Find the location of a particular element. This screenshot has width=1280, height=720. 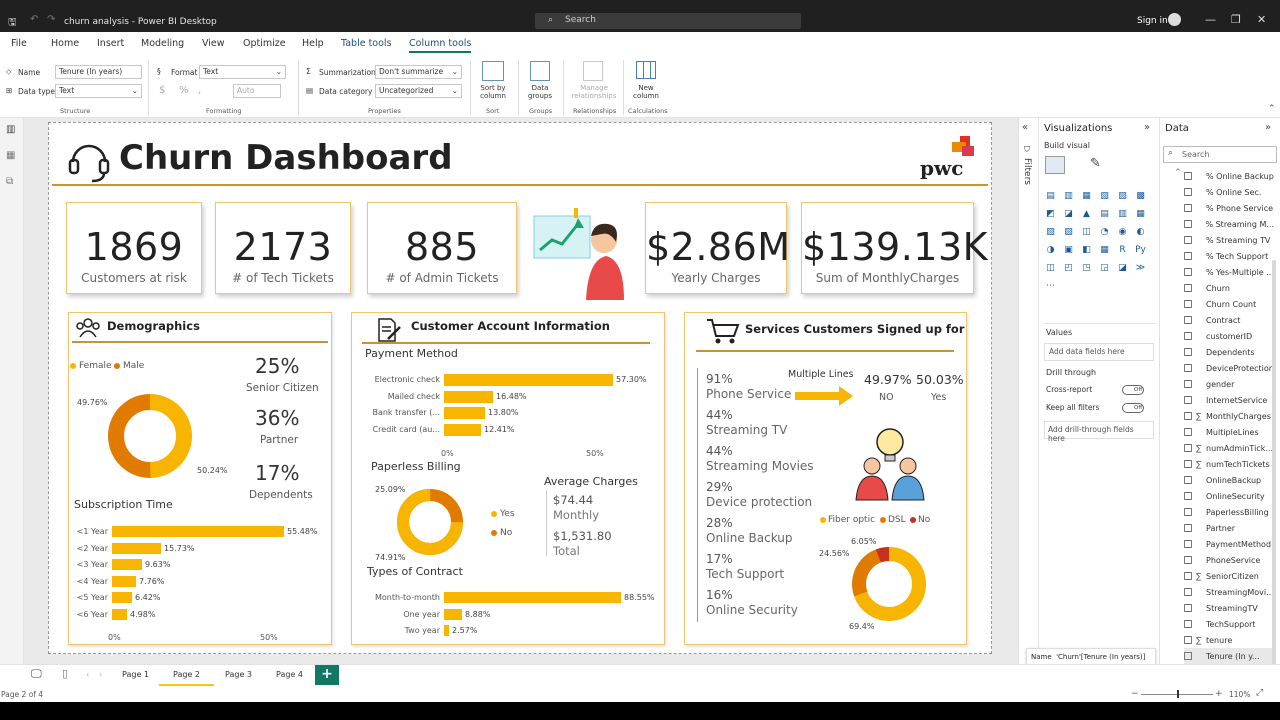

zoom-out-icon: − is located at coordinates (1135, 694).